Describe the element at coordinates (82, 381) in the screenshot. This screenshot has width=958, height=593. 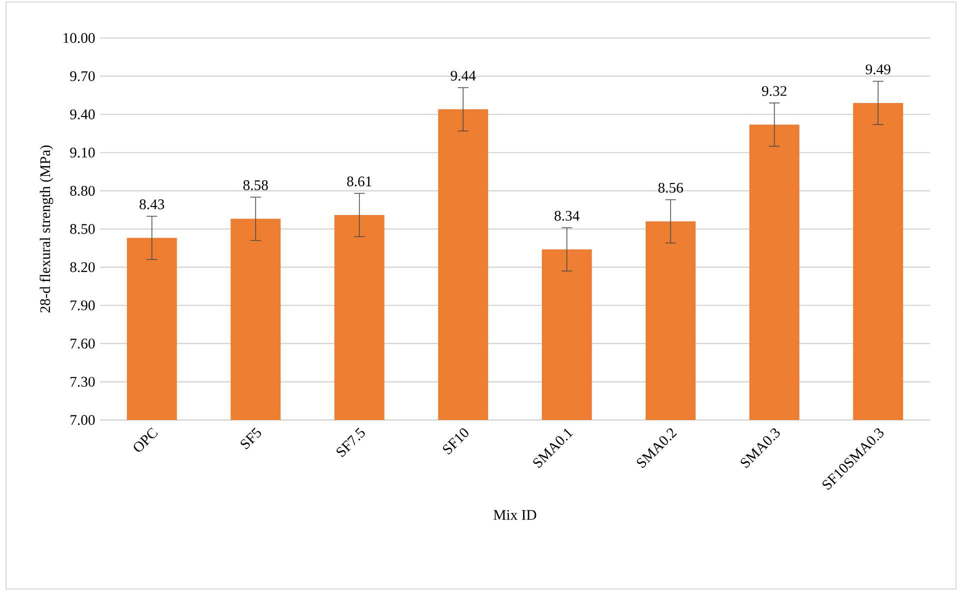
I see `y-tick-label: 7.30` at that location.